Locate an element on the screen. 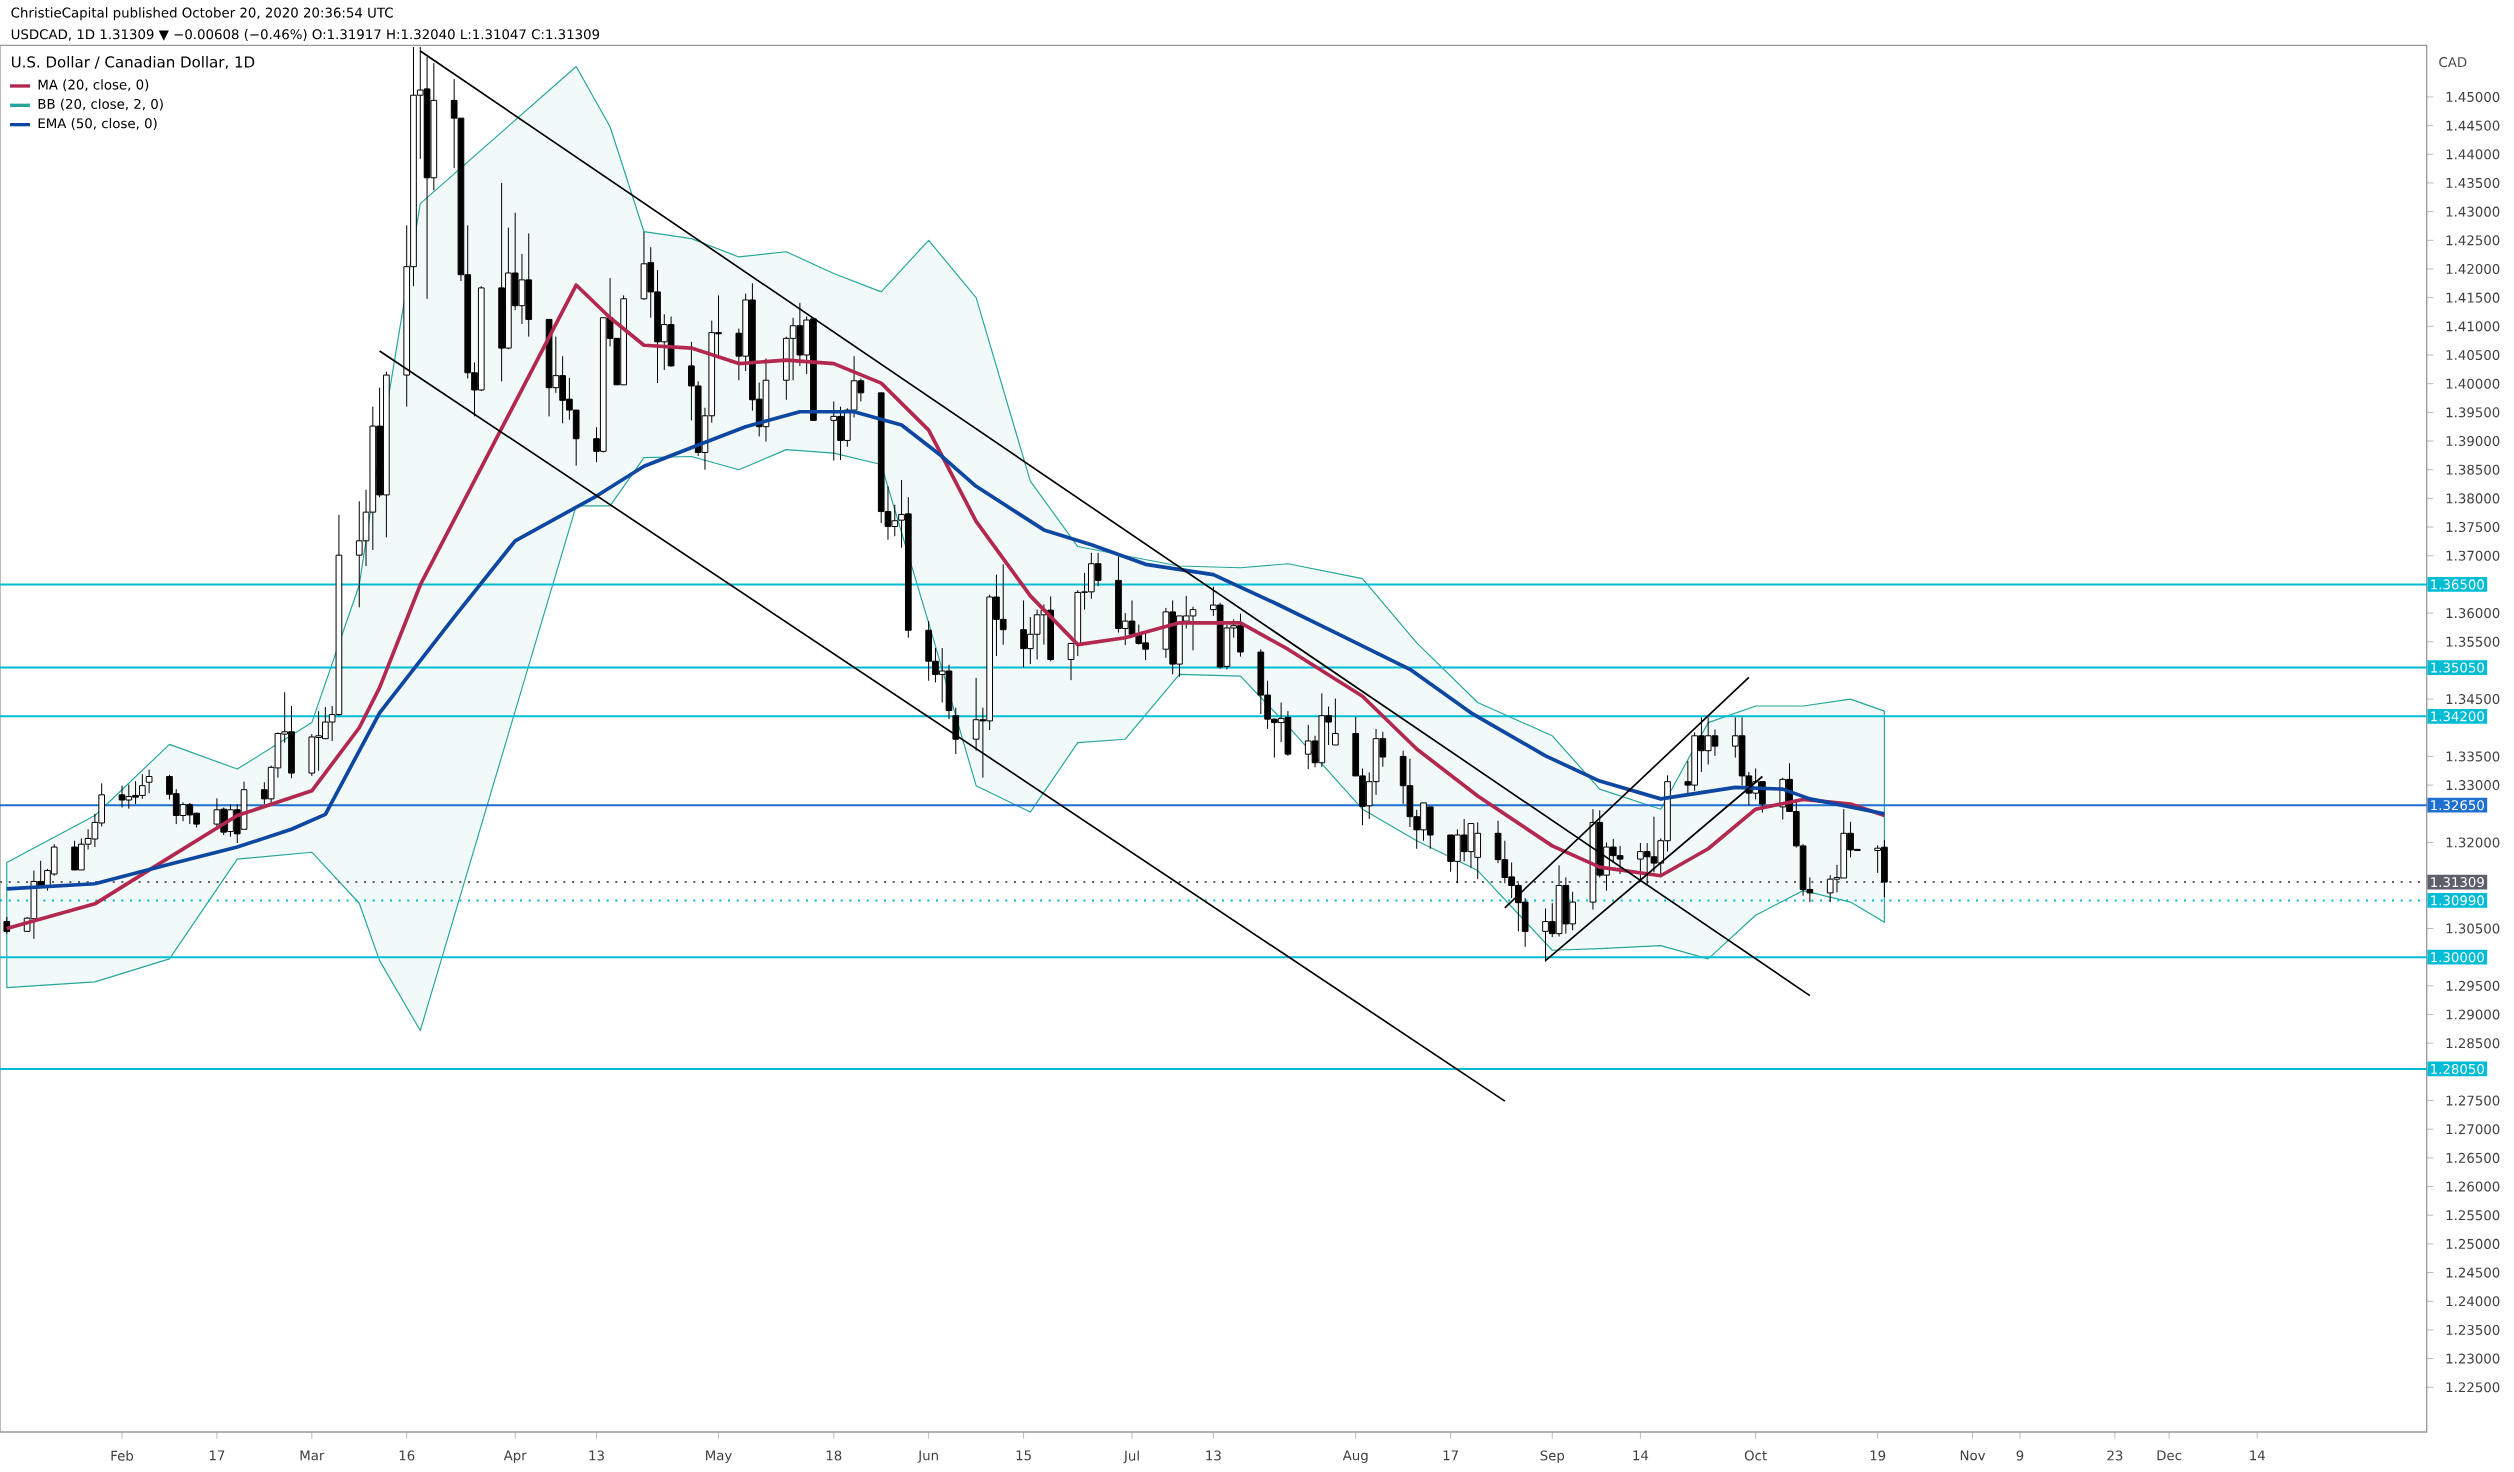 The image size is (2514, 1472). ref-line-label: 1.30990 is located at coordinates (2457, 900).